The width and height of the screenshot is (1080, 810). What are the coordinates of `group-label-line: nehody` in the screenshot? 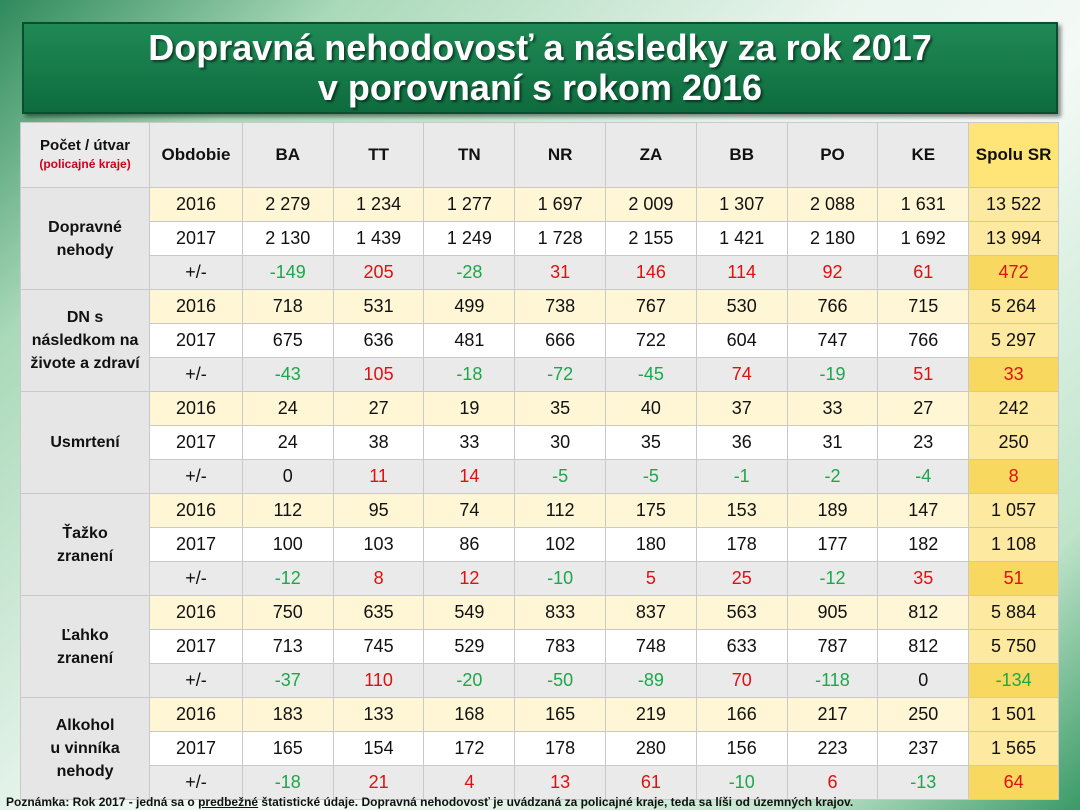 It's located at (85, 250).